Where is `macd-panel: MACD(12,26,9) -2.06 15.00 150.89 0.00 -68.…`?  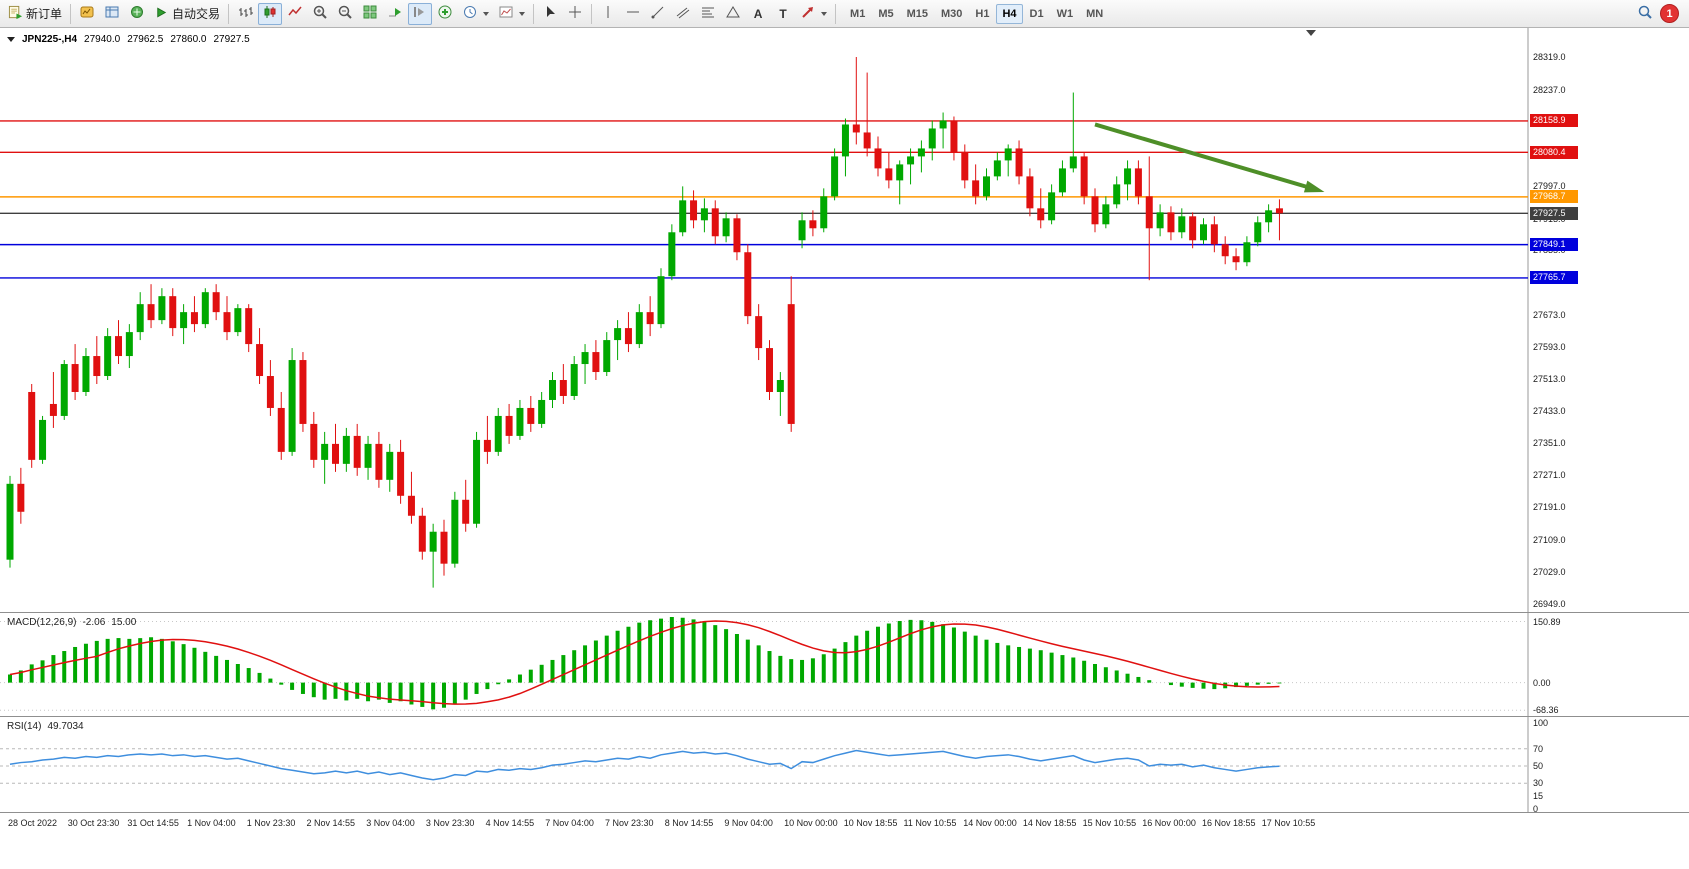
macd-panel: MACD(12,26,9) -2.06 15.00 150.89 0.00 -68.… is located at coordinates (844, 664).